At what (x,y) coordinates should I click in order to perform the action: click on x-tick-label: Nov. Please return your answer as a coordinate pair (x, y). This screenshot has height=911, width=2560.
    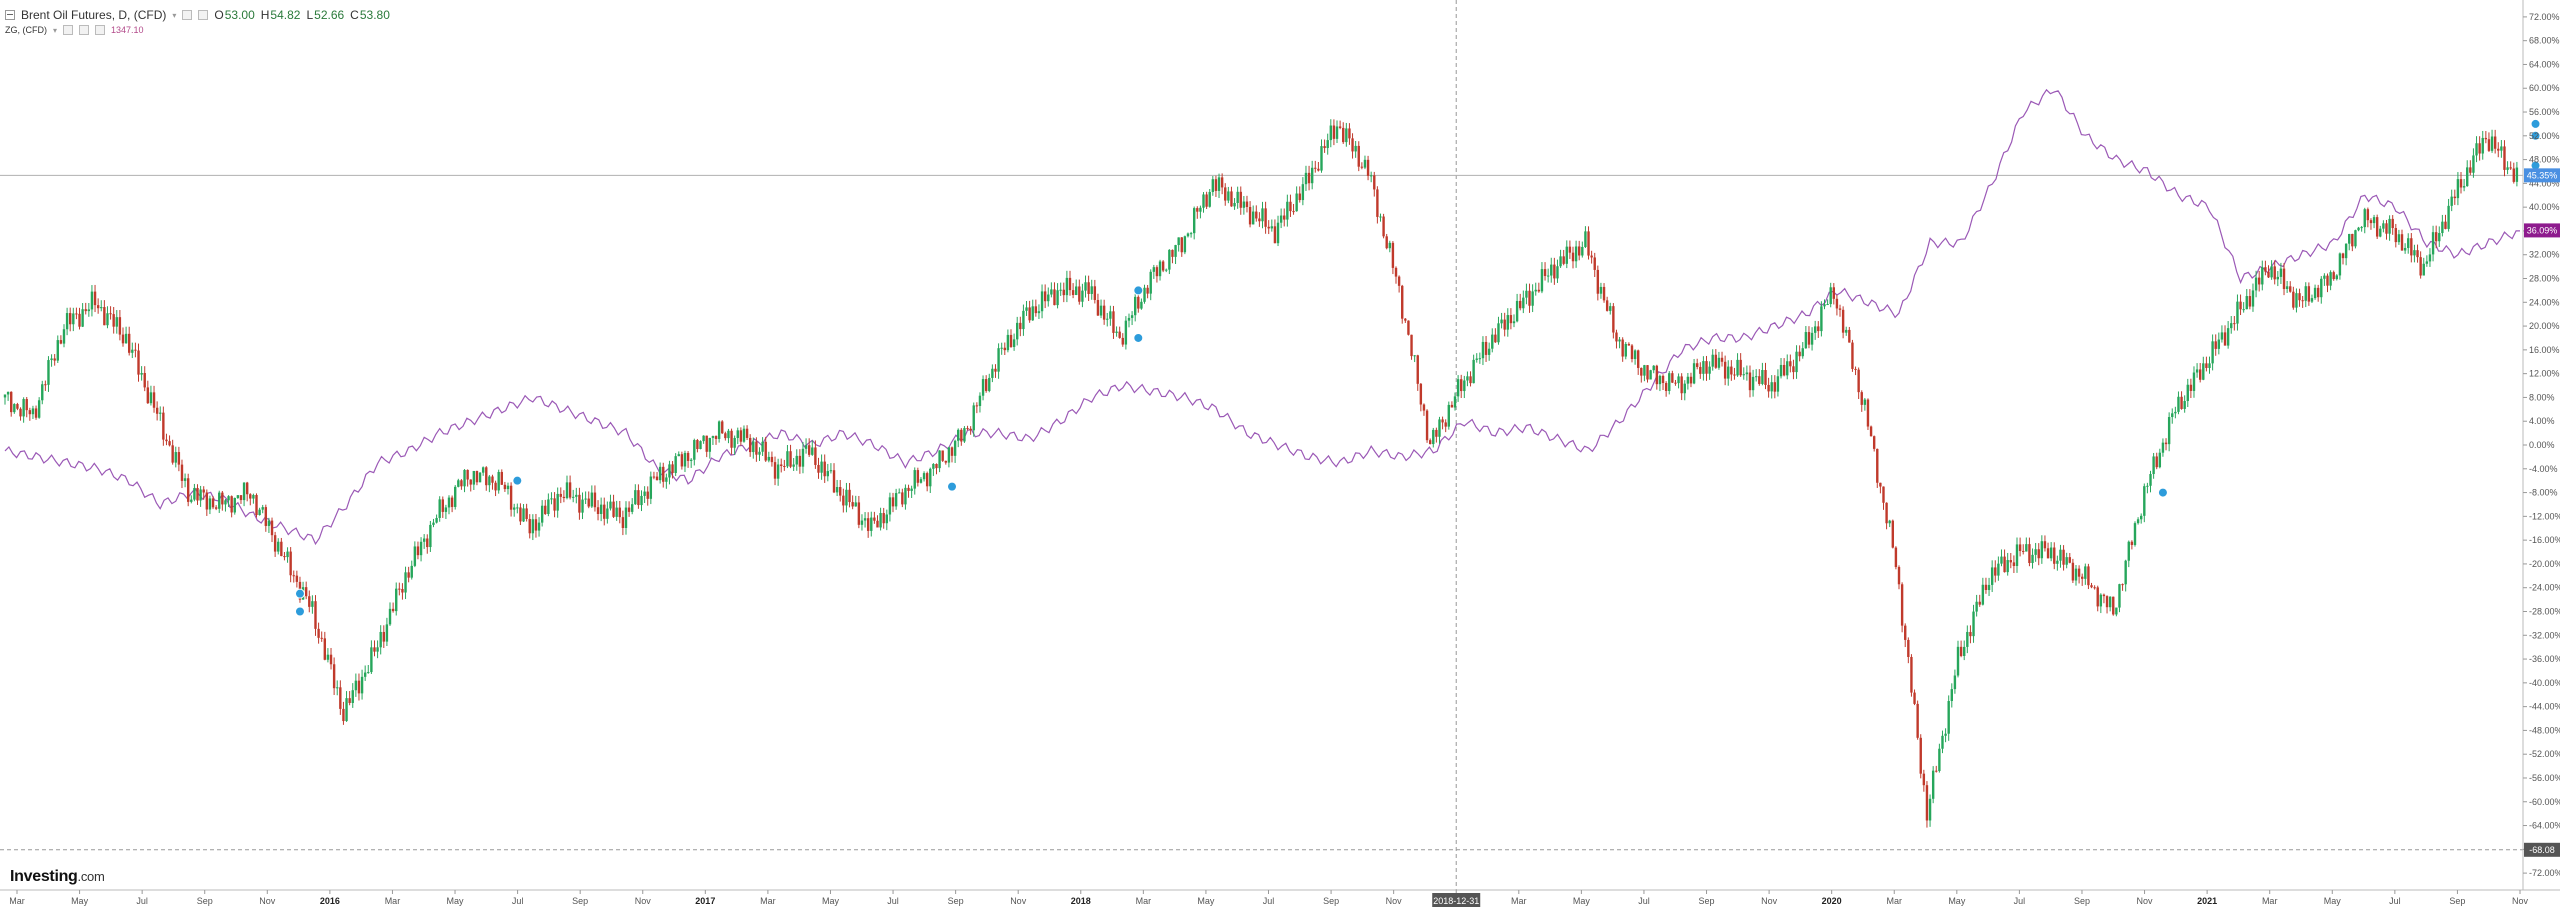
    Looking at the image, I should click on (1769, 901).